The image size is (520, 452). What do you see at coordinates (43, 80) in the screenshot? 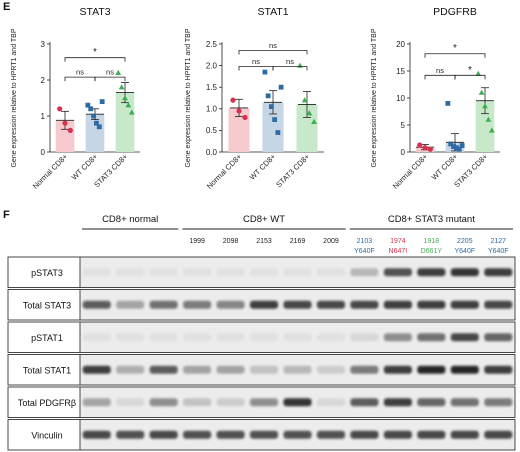
I see `y-tick-label: 2` at bounding box center [43, 80].